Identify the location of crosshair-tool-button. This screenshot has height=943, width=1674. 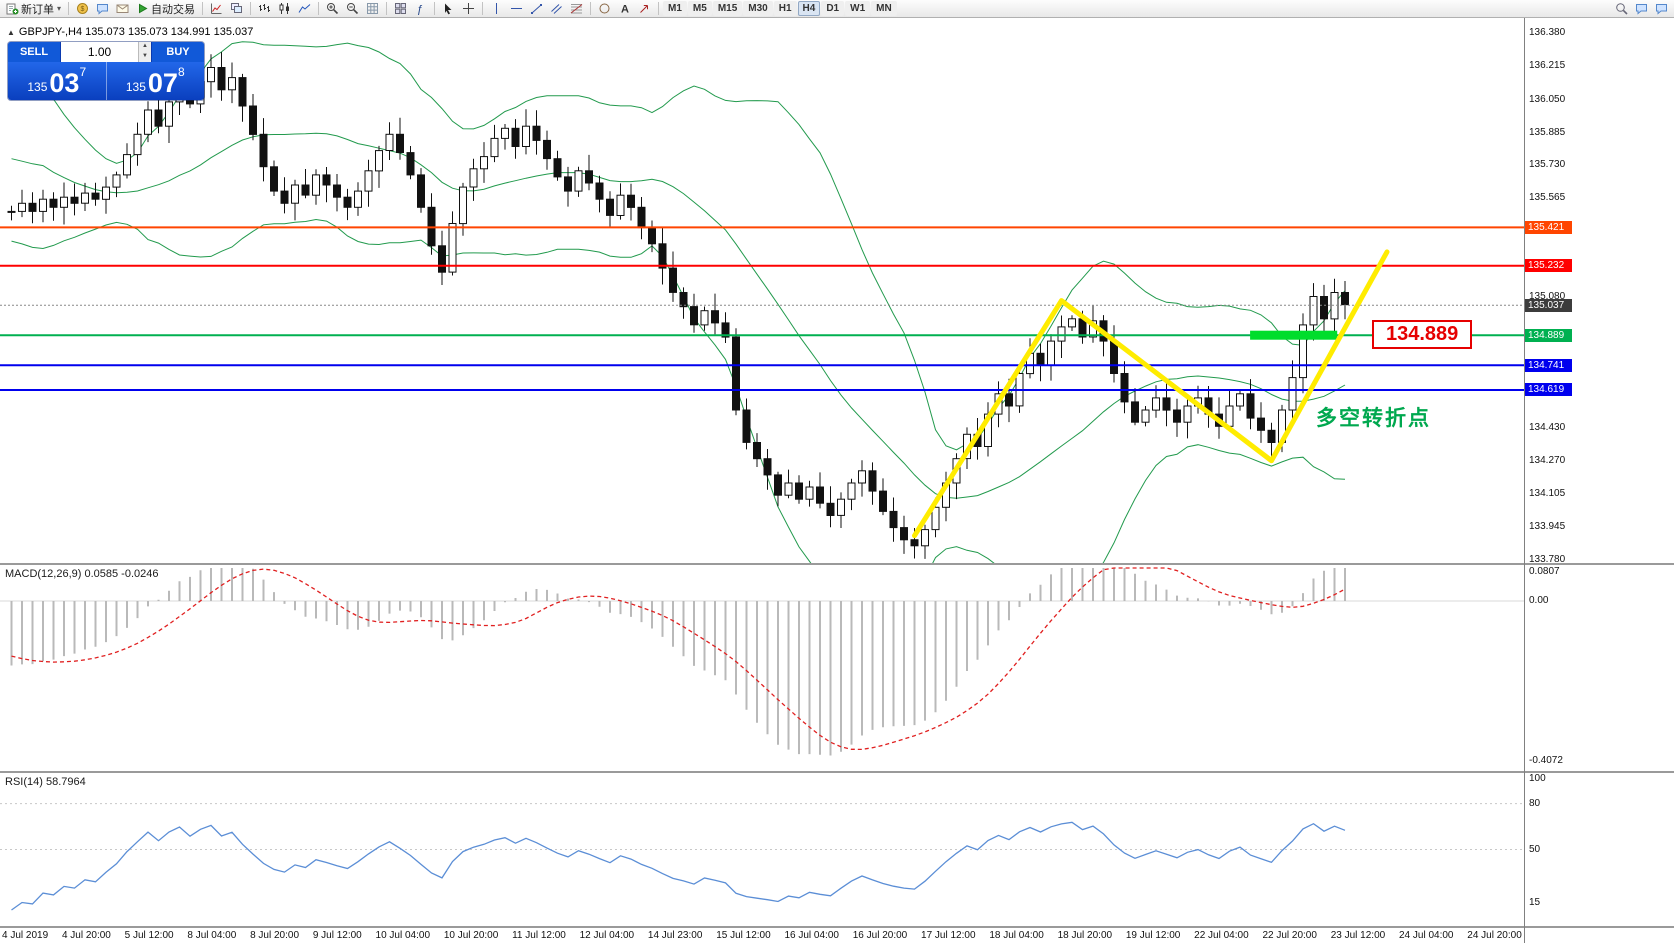
(468, 9).